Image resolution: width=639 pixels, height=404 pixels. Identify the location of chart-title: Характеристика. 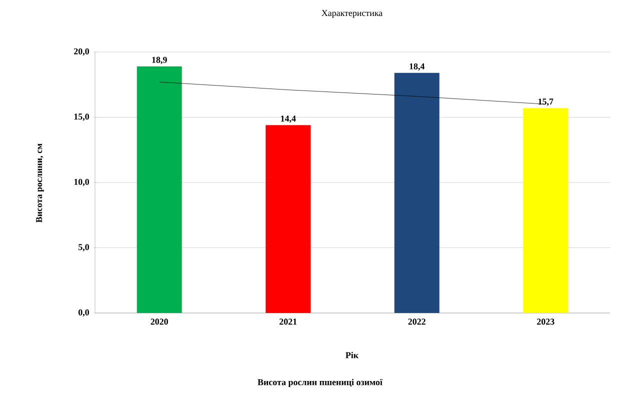
(352, 14).